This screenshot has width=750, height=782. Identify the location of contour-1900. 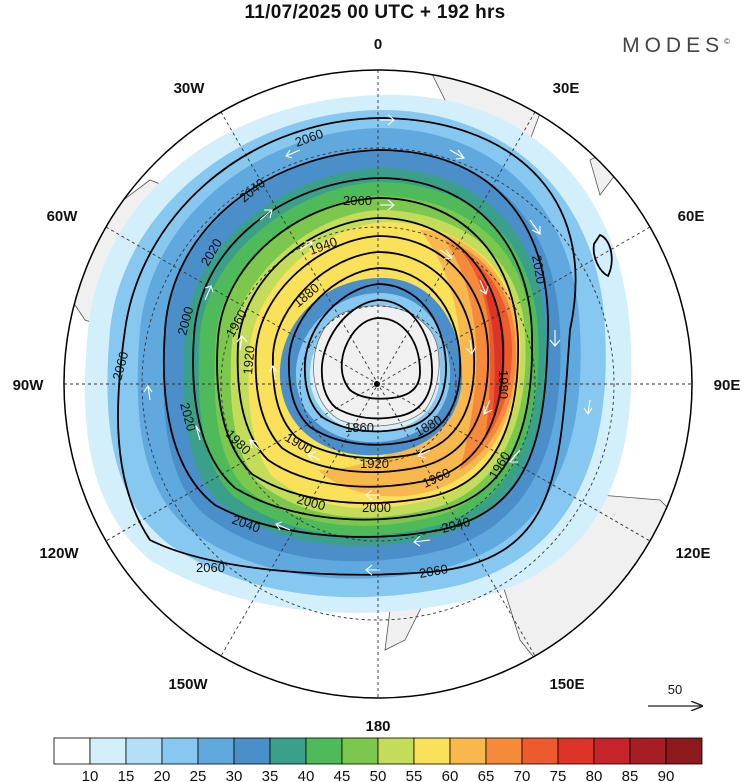
(375, 358).